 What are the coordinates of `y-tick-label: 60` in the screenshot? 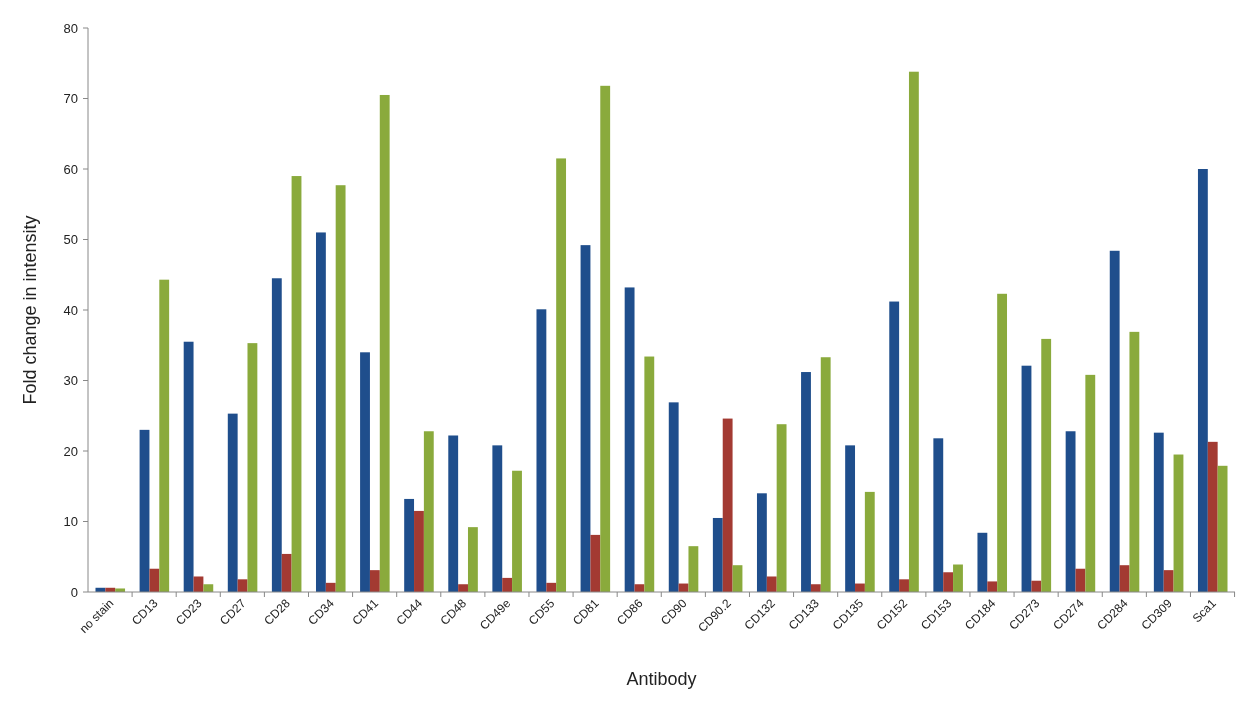 It's located at (70, 169).